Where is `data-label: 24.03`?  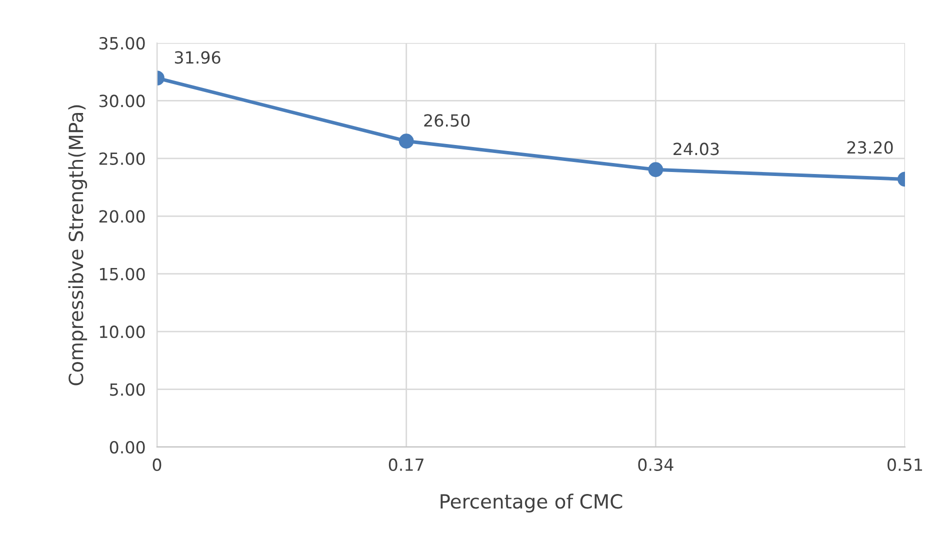 data-label: 24.03 is located at coordinates (696, 149).